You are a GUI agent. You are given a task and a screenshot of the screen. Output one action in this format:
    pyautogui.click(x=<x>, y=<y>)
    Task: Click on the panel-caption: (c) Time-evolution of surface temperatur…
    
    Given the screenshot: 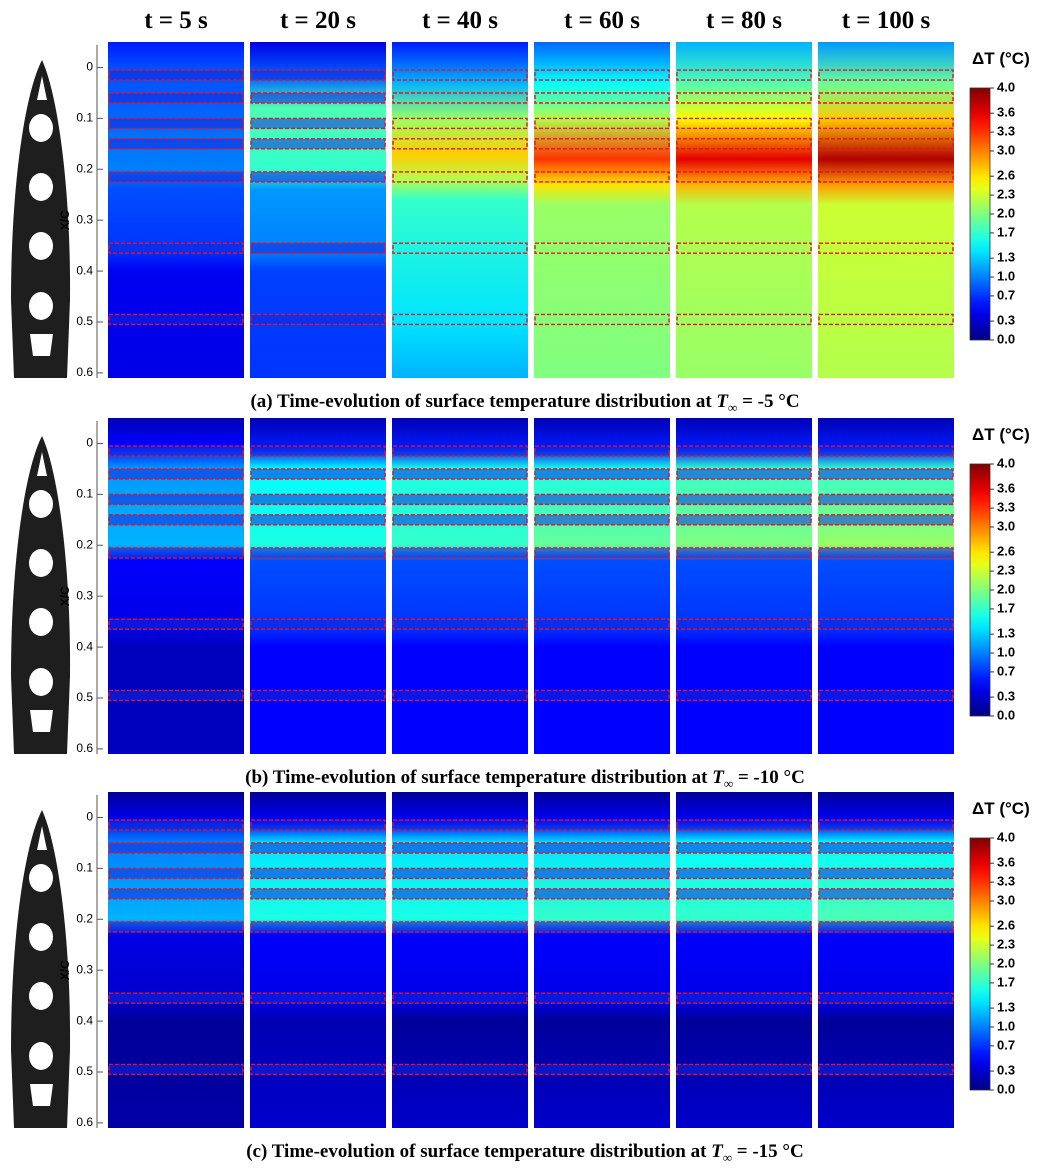 What is the action you would take?
    pyautogui.click(x=525, y=1153)
    